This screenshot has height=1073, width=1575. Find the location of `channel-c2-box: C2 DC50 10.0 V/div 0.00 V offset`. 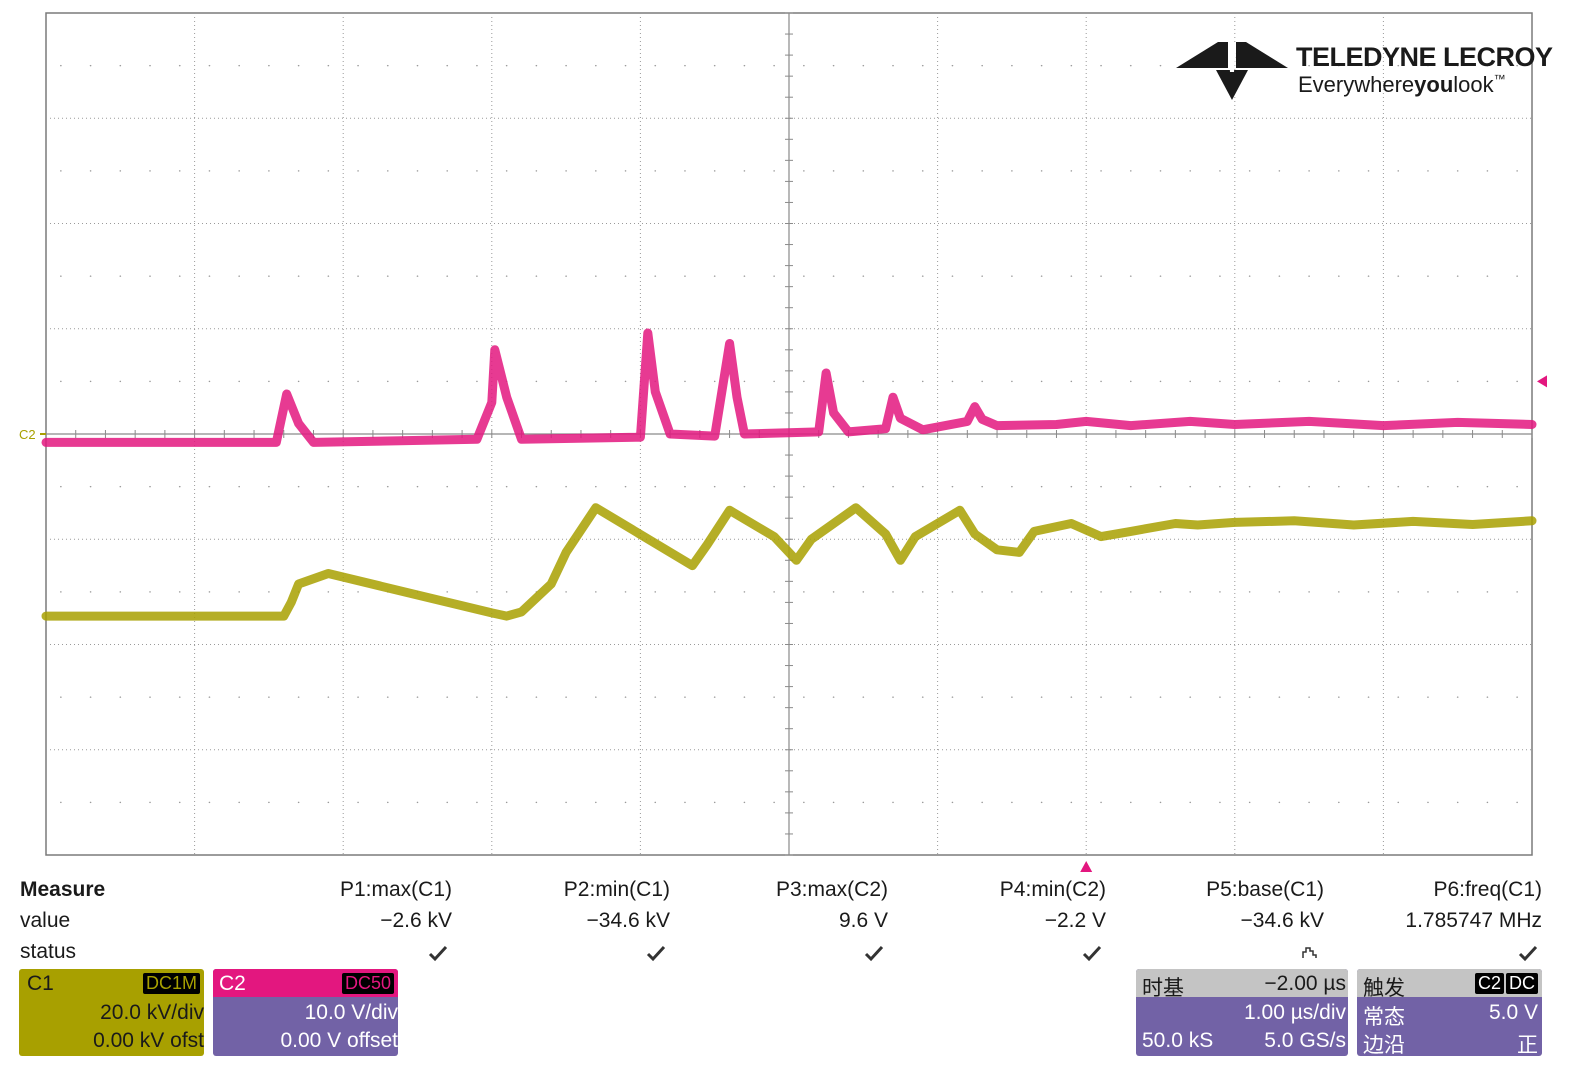

channel-c2-box: C2 DC50 10.0 V/div 0.00 V offset is located at coordinates (305, 1012).